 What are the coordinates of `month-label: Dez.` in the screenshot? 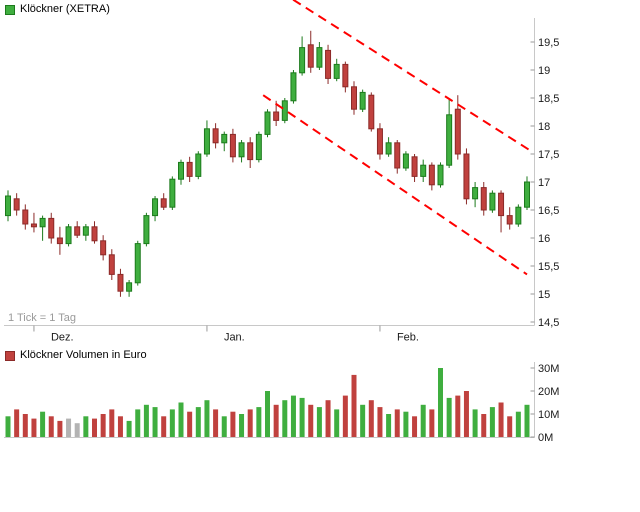 It's located at (62, 338).